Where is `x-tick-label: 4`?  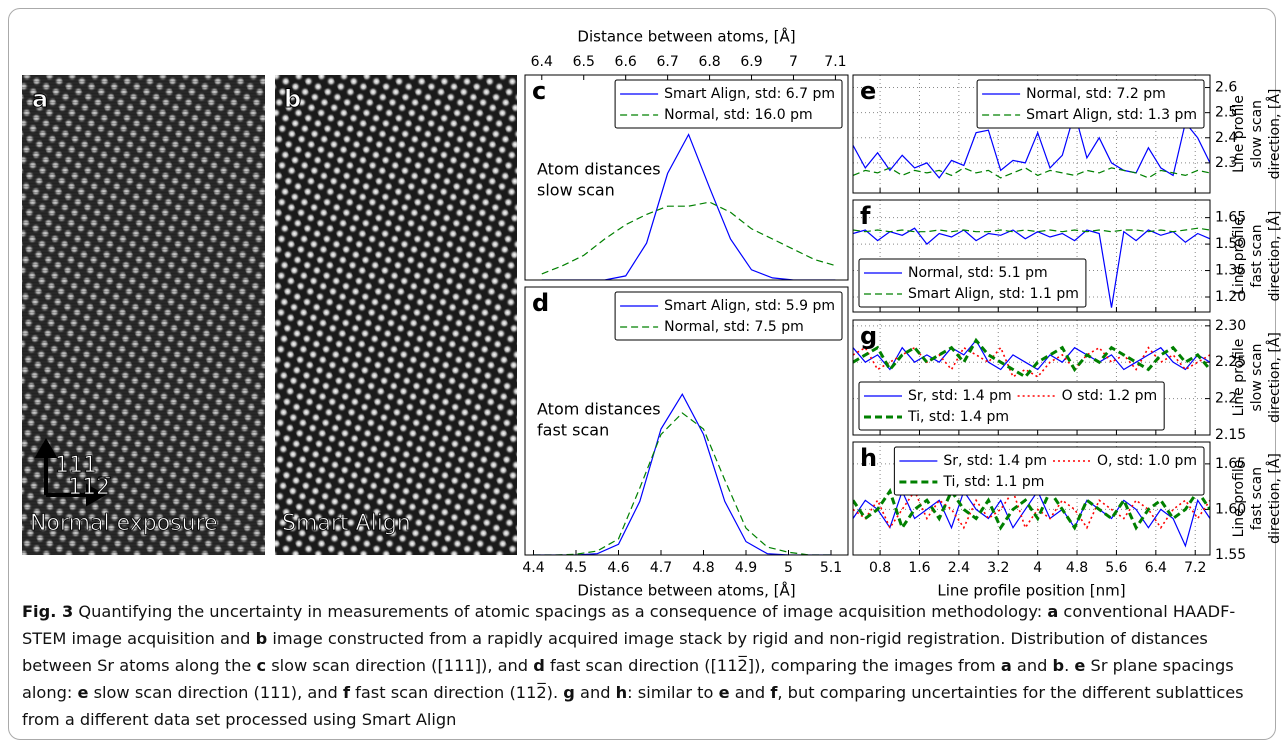
x-tick-label: 4 is located at coordinates (1037, 568).